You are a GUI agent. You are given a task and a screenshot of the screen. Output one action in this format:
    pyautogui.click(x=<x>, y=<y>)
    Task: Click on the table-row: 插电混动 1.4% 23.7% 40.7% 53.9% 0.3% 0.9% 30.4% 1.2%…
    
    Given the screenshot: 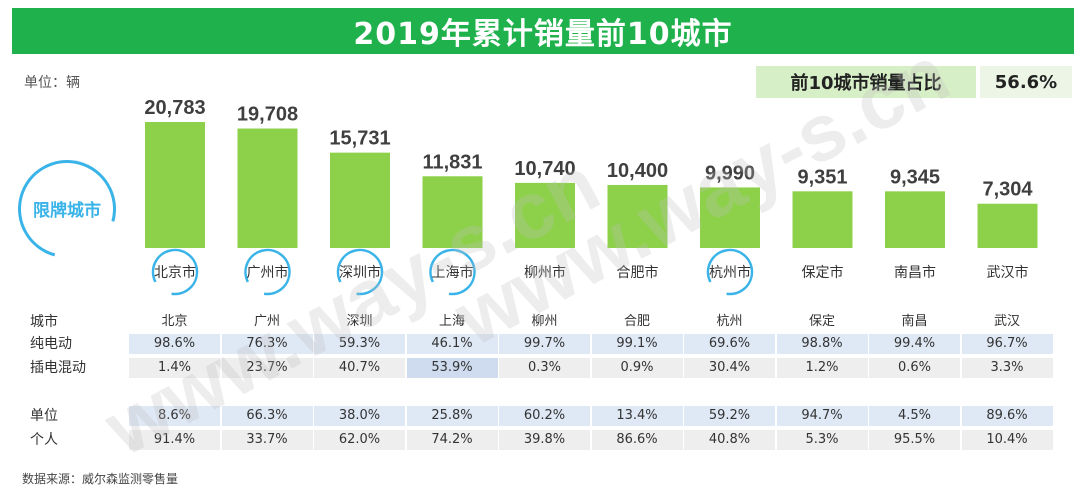 What is the action you would take?
    pyautogui.click(x=540, y=368)
    